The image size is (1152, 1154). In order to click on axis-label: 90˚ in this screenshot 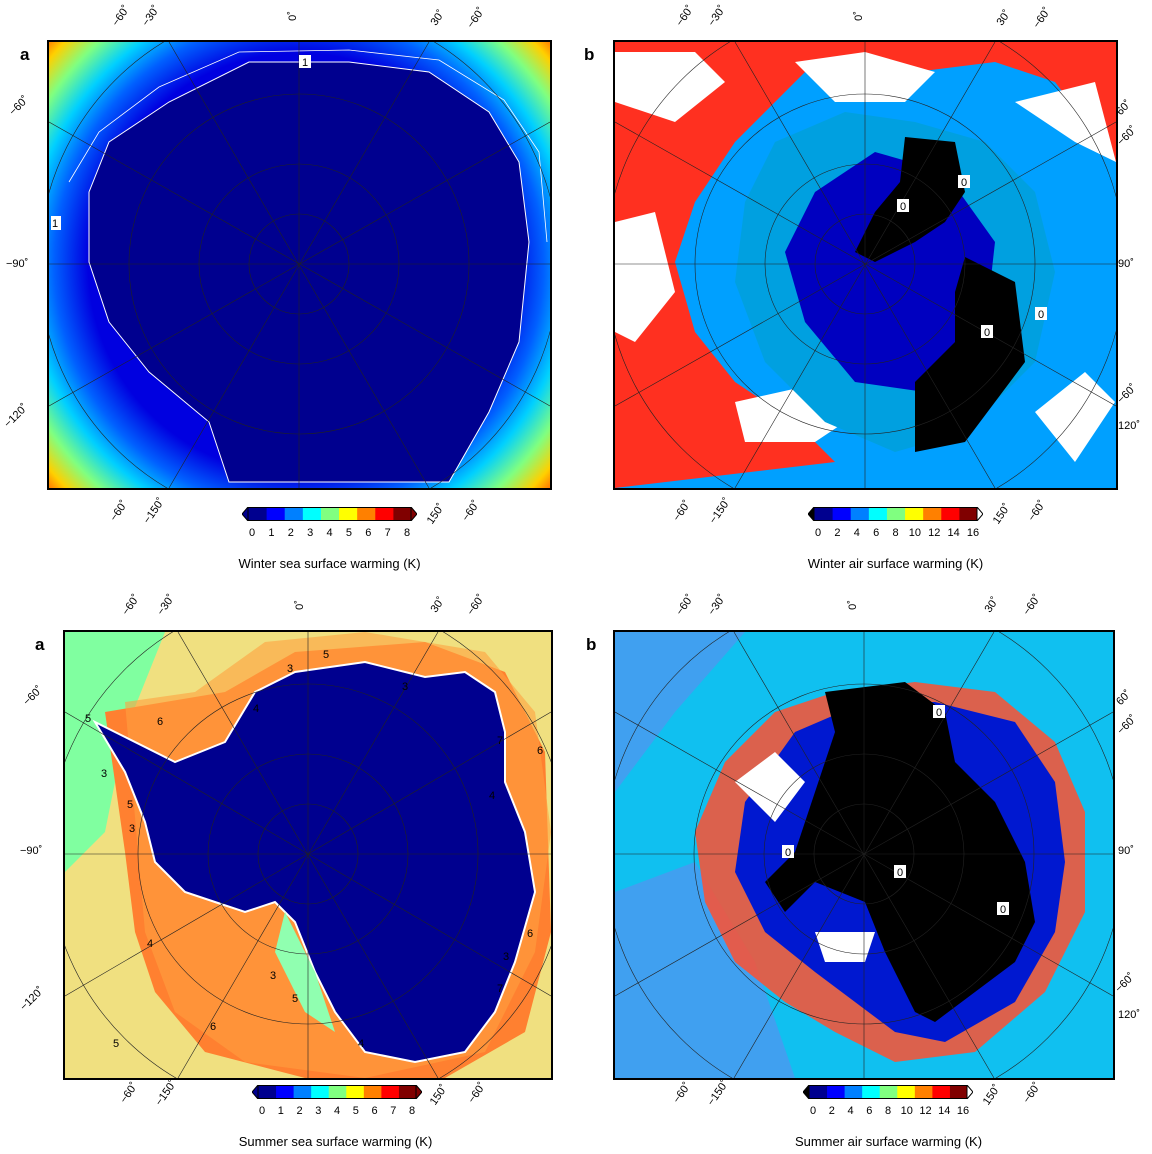, I will do `click(1126, 264)`.